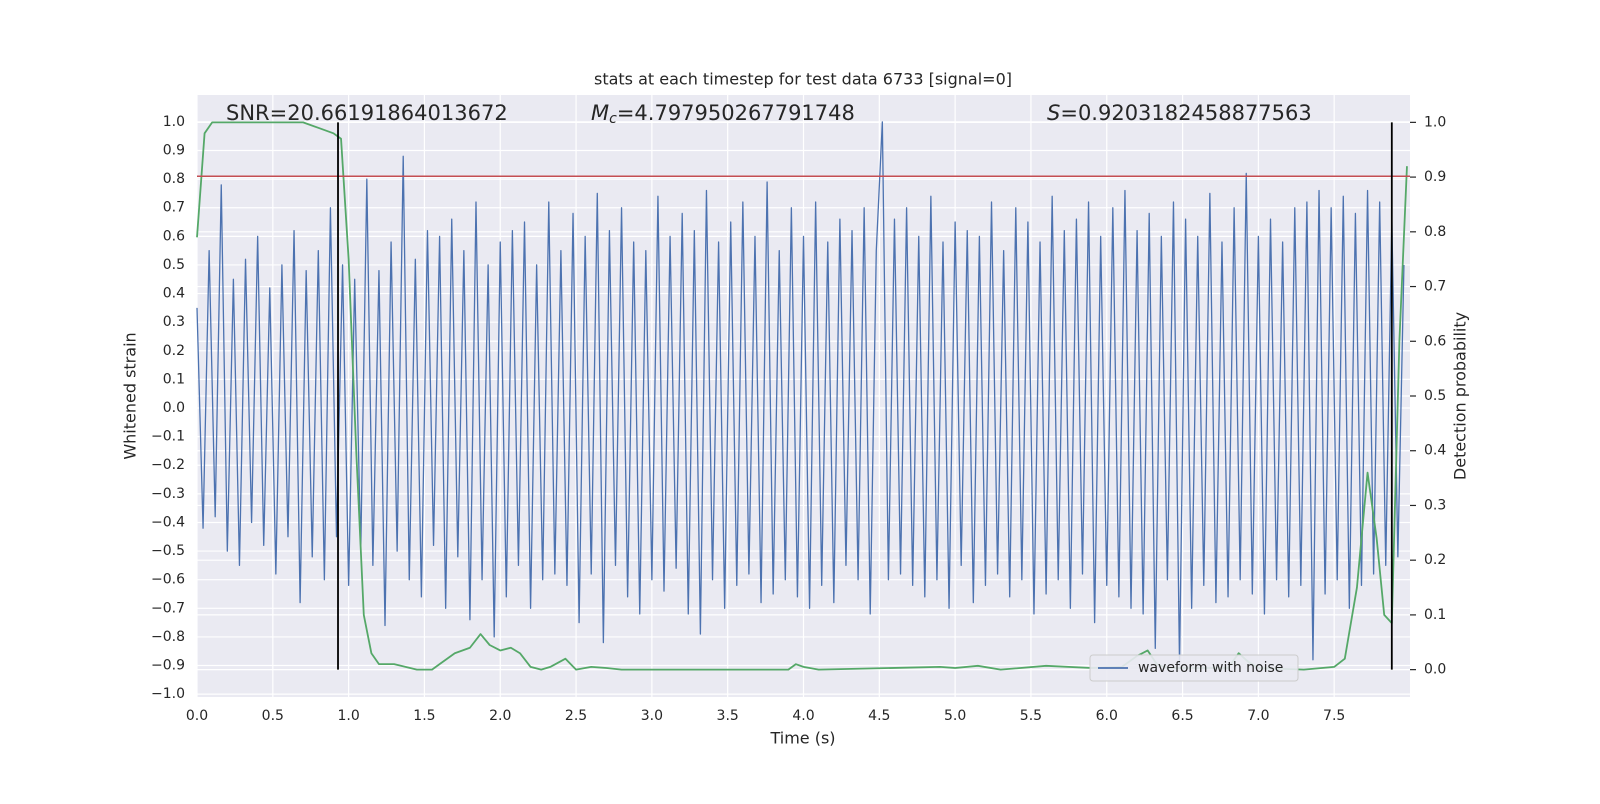  What do you see at coordinates (168, 437) in the screenshot?
I see `y-tick-label: −0.1` at bounding box center [168, 437].